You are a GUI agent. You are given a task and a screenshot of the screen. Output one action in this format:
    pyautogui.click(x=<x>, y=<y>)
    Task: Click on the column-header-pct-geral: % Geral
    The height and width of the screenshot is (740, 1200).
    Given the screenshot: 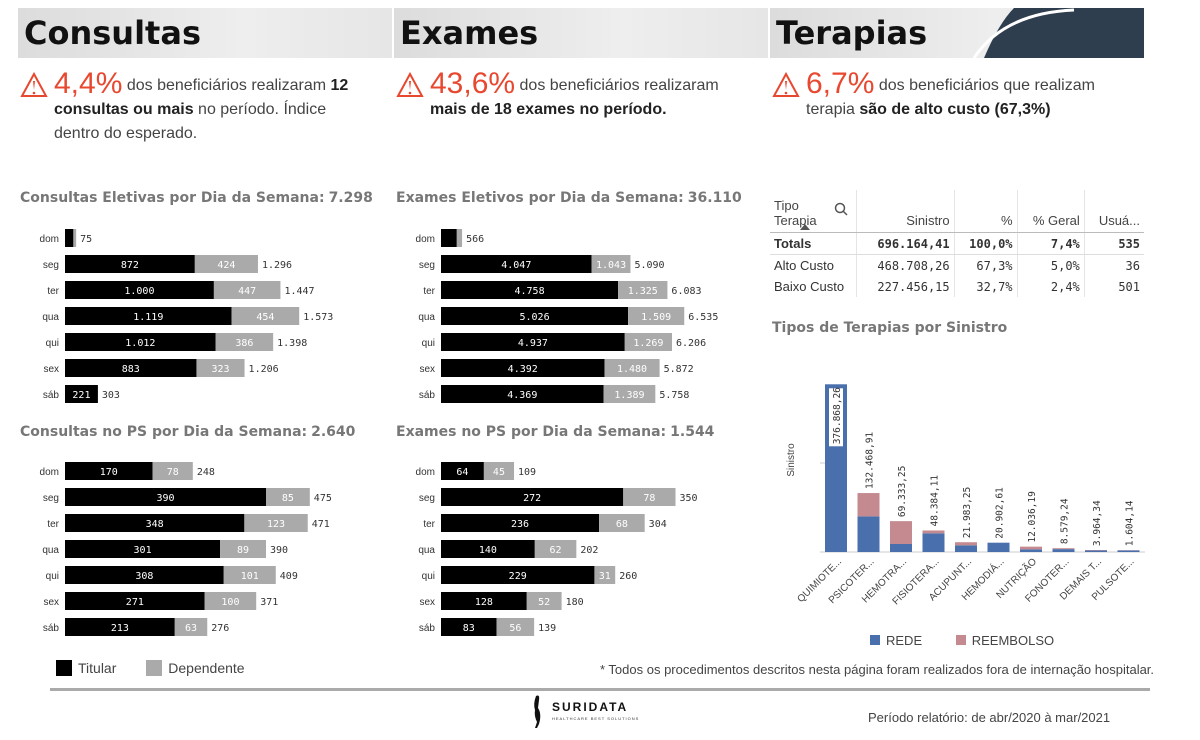 What is the action you would take?
    pyautogui.click(x=1051, y=211)
    